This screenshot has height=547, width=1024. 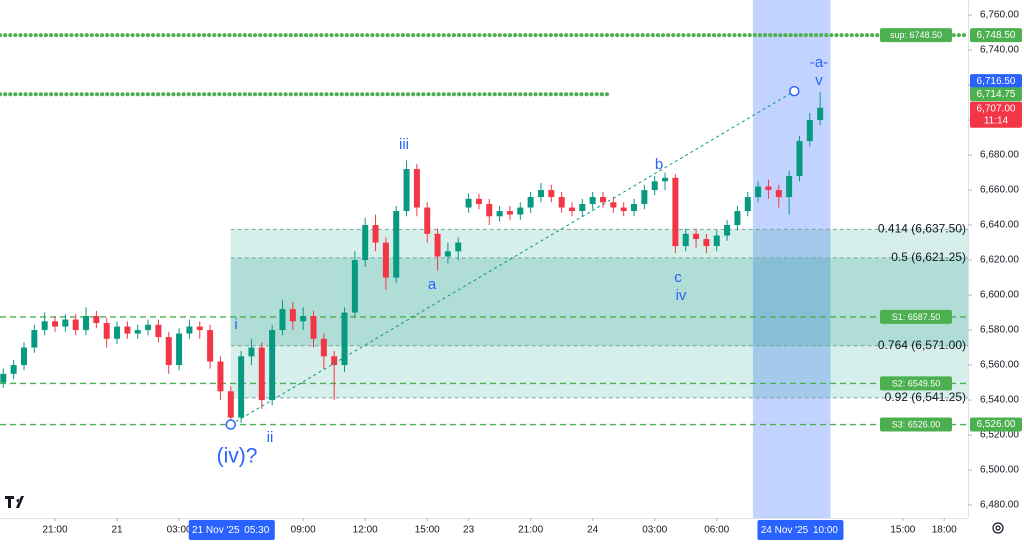 I want to click on fib-label: 0.414 (6,637.50), so click(x=922, y=229).